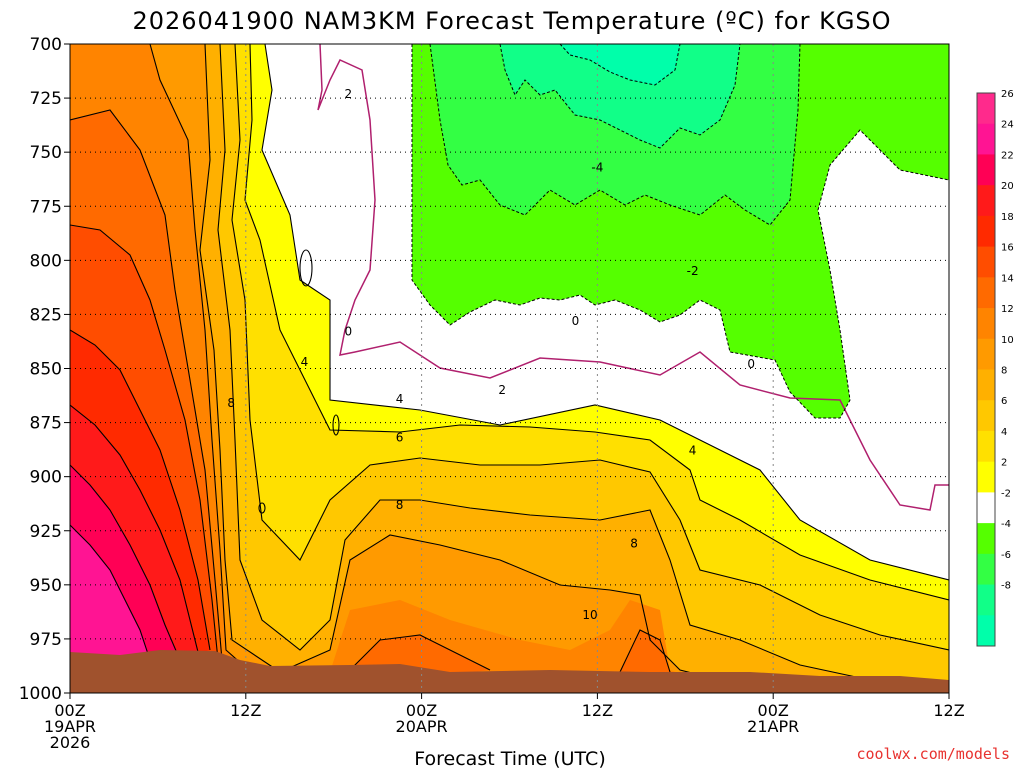 This screenshot has width=1024, height=768. Describe the element at coordinates (1007, 186) in the screenshot. I see `colorbar-tick-label: 20` at that location.